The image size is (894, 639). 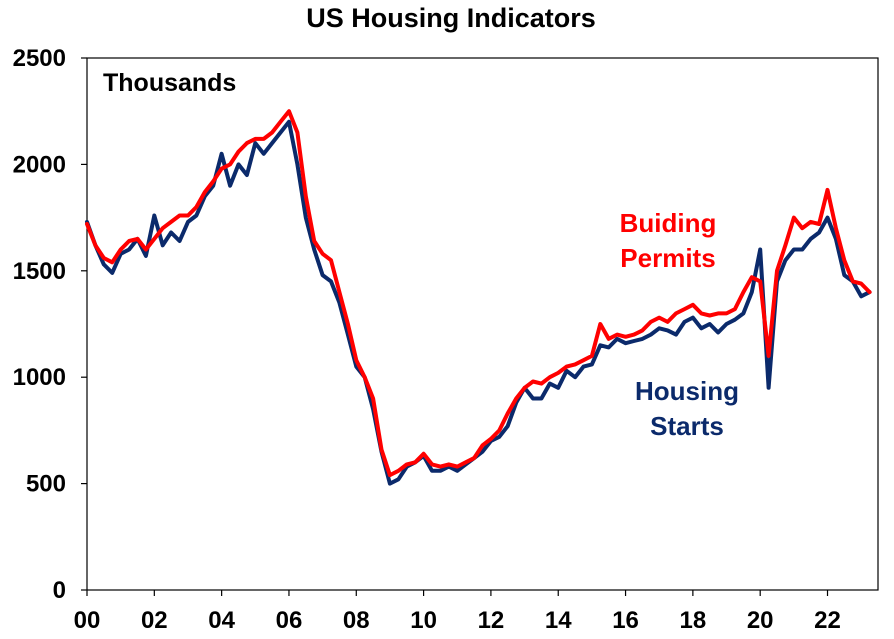 I want to click on x-tick-label: 00, so click(x=87, y=620).